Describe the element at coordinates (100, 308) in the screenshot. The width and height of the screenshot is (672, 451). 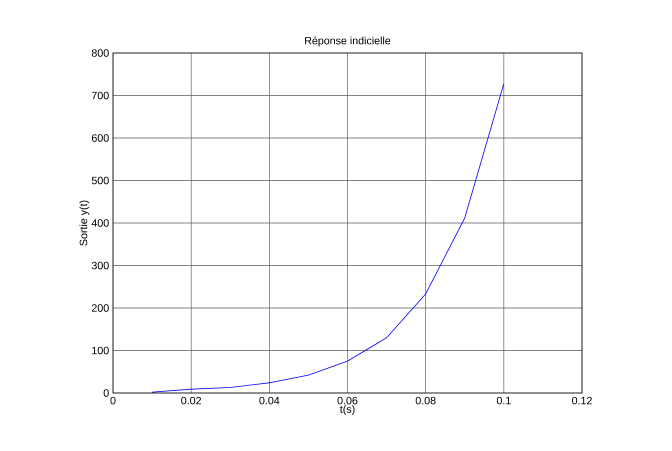
I see `y-tick-label: 200` at that location.